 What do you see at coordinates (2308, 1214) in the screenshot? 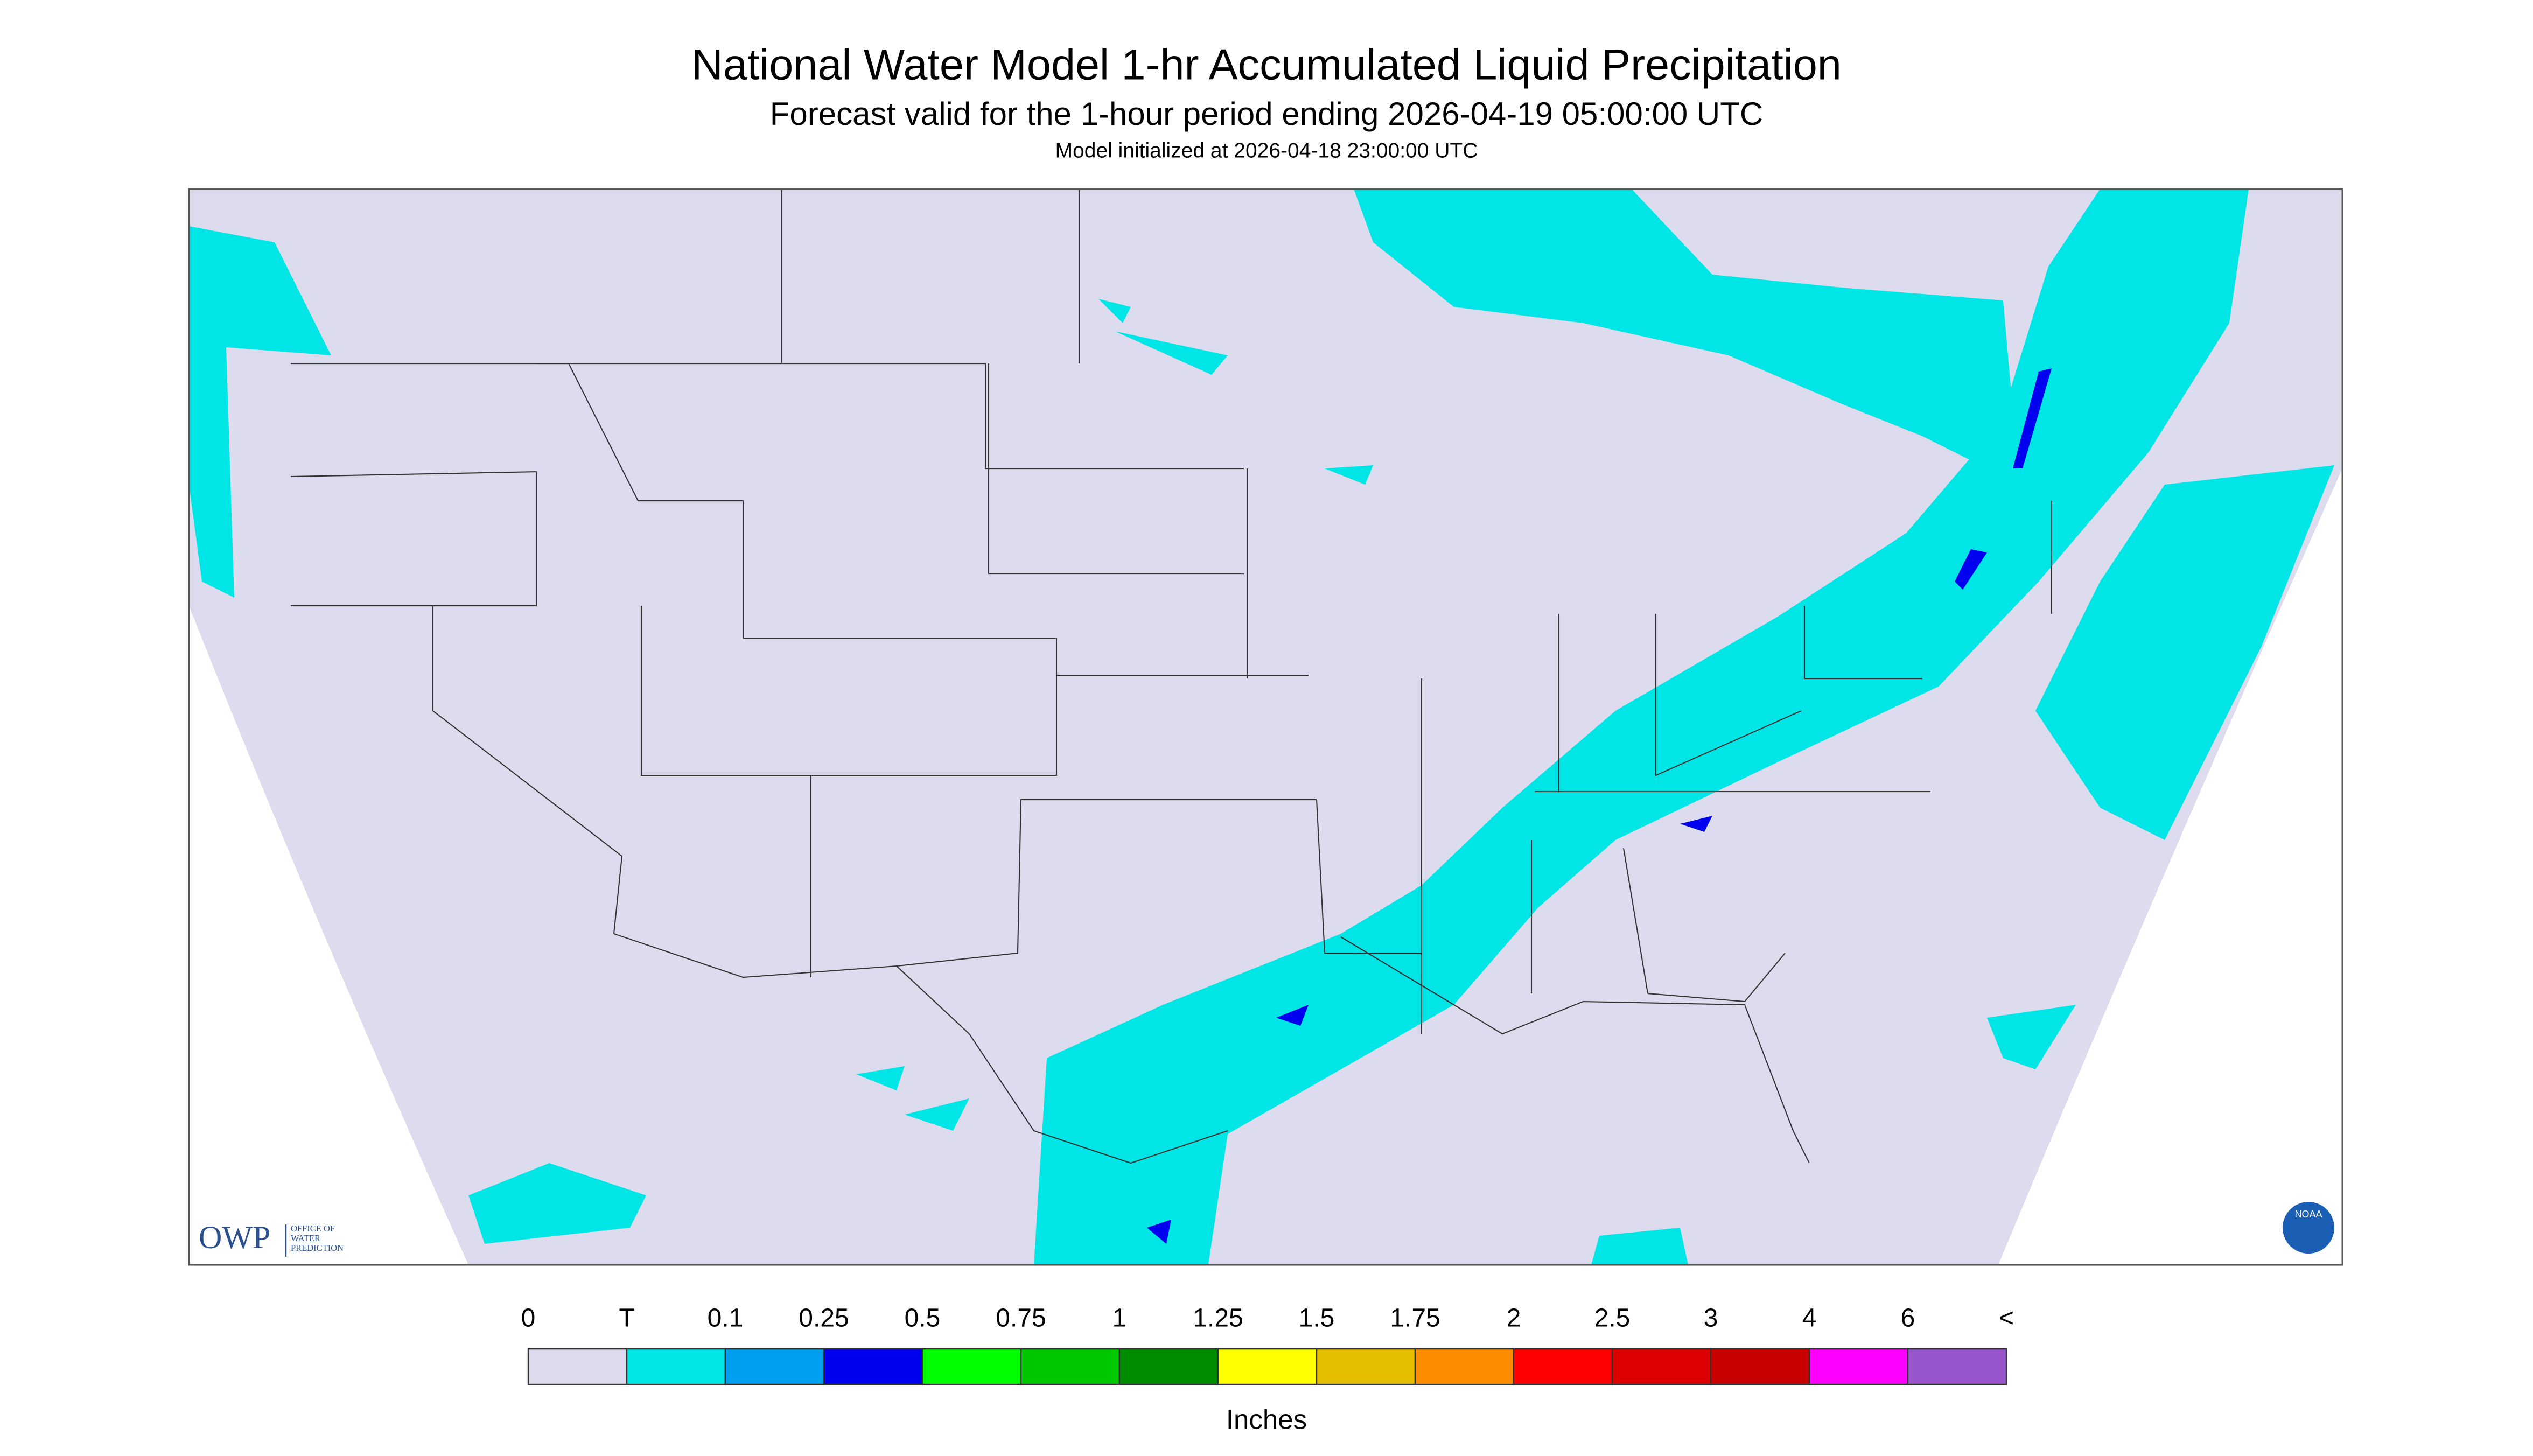
I see `noaa-text: NOAA` at bounding box center [2308, 1214].